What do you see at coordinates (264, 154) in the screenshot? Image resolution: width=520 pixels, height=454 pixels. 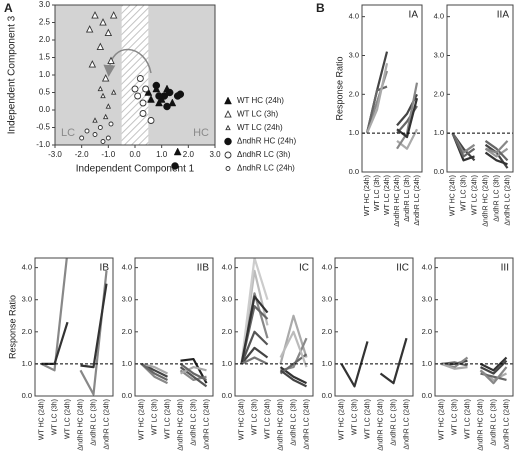 I see `legend-label: ΔndhR LC (3h)` at bounding box center [264, 154].